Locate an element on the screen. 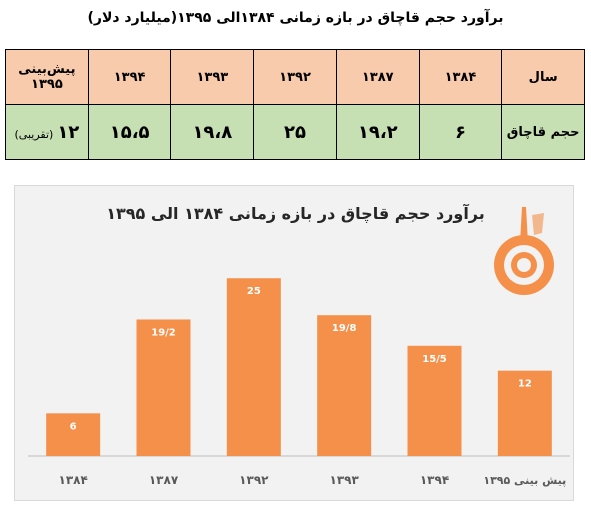 The height and width of the screenshot is (508, 591). table-value: ۱۲ is located at coordinates (68, 132).